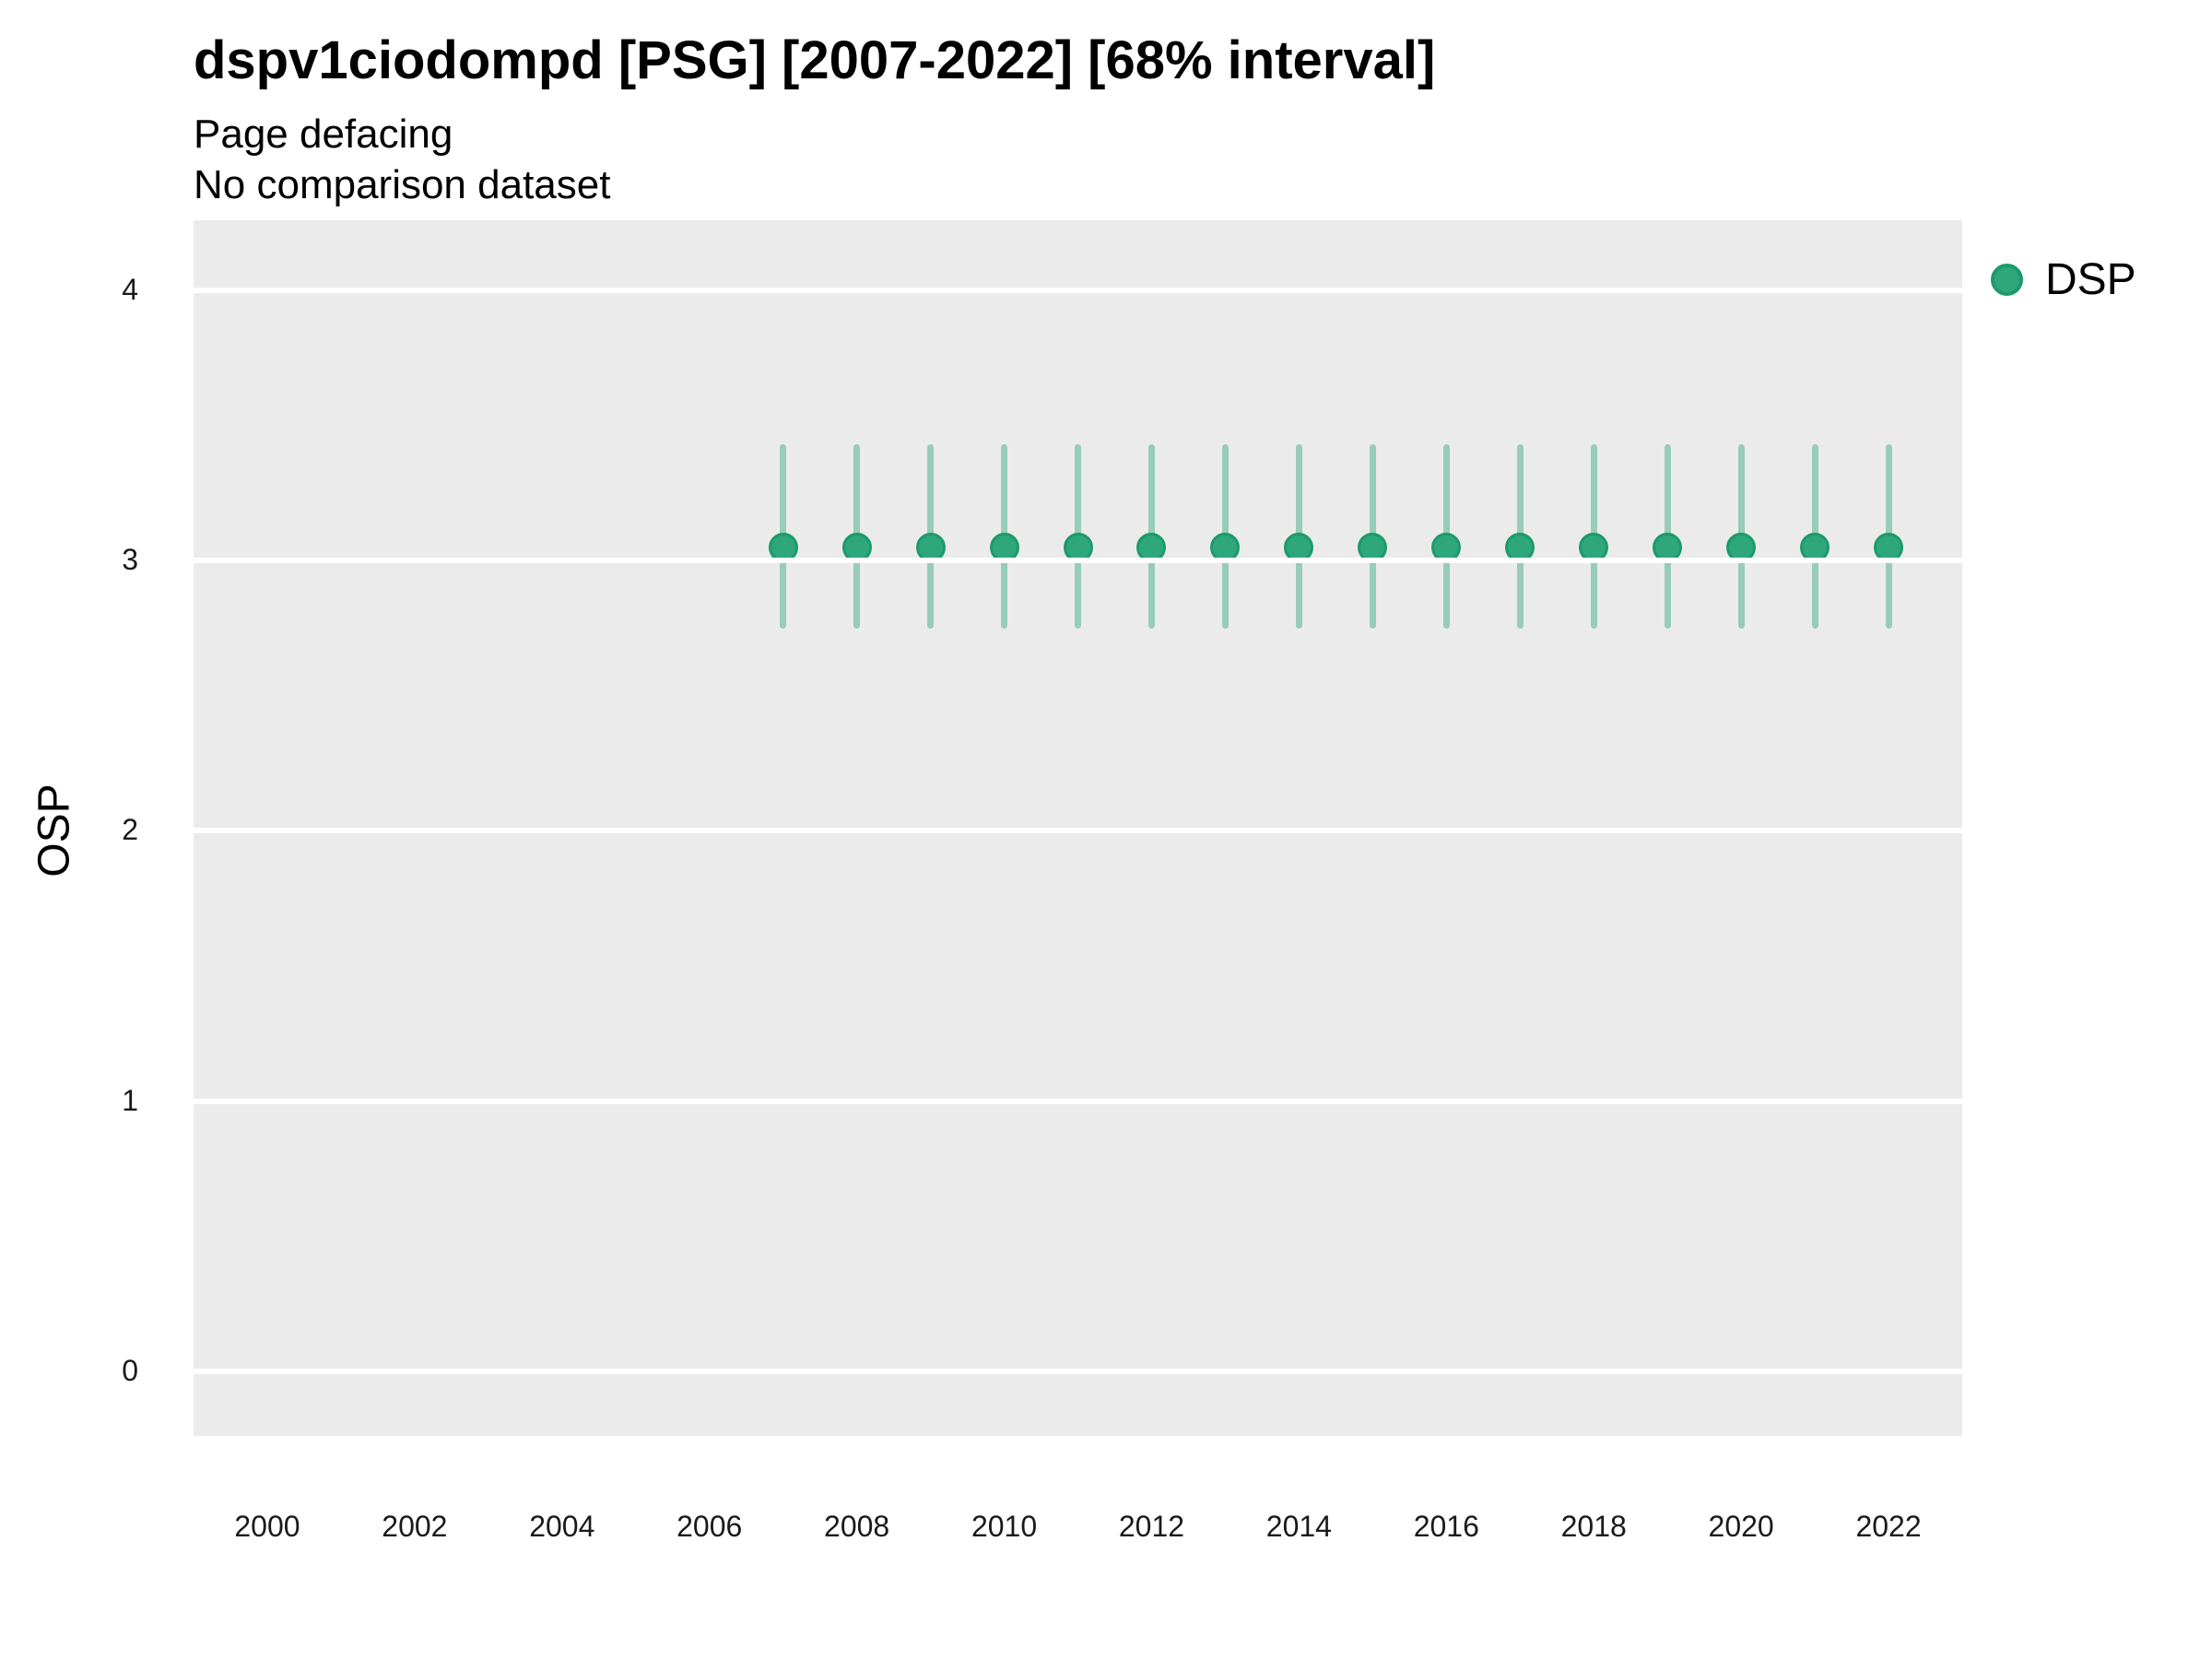  I want to click on y-tick-label-2: 2, so click(130, 830).